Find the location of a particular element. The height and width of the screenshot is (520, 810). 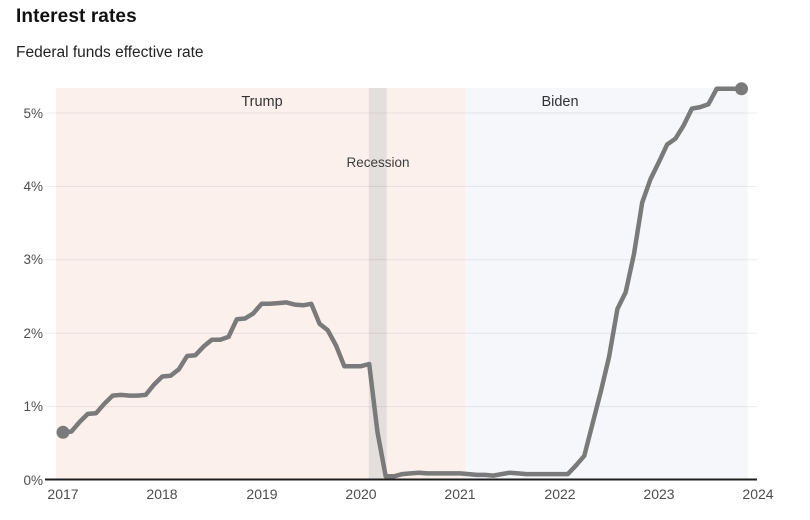

y-axis-label: 4% is located at coordinates (33, 186).